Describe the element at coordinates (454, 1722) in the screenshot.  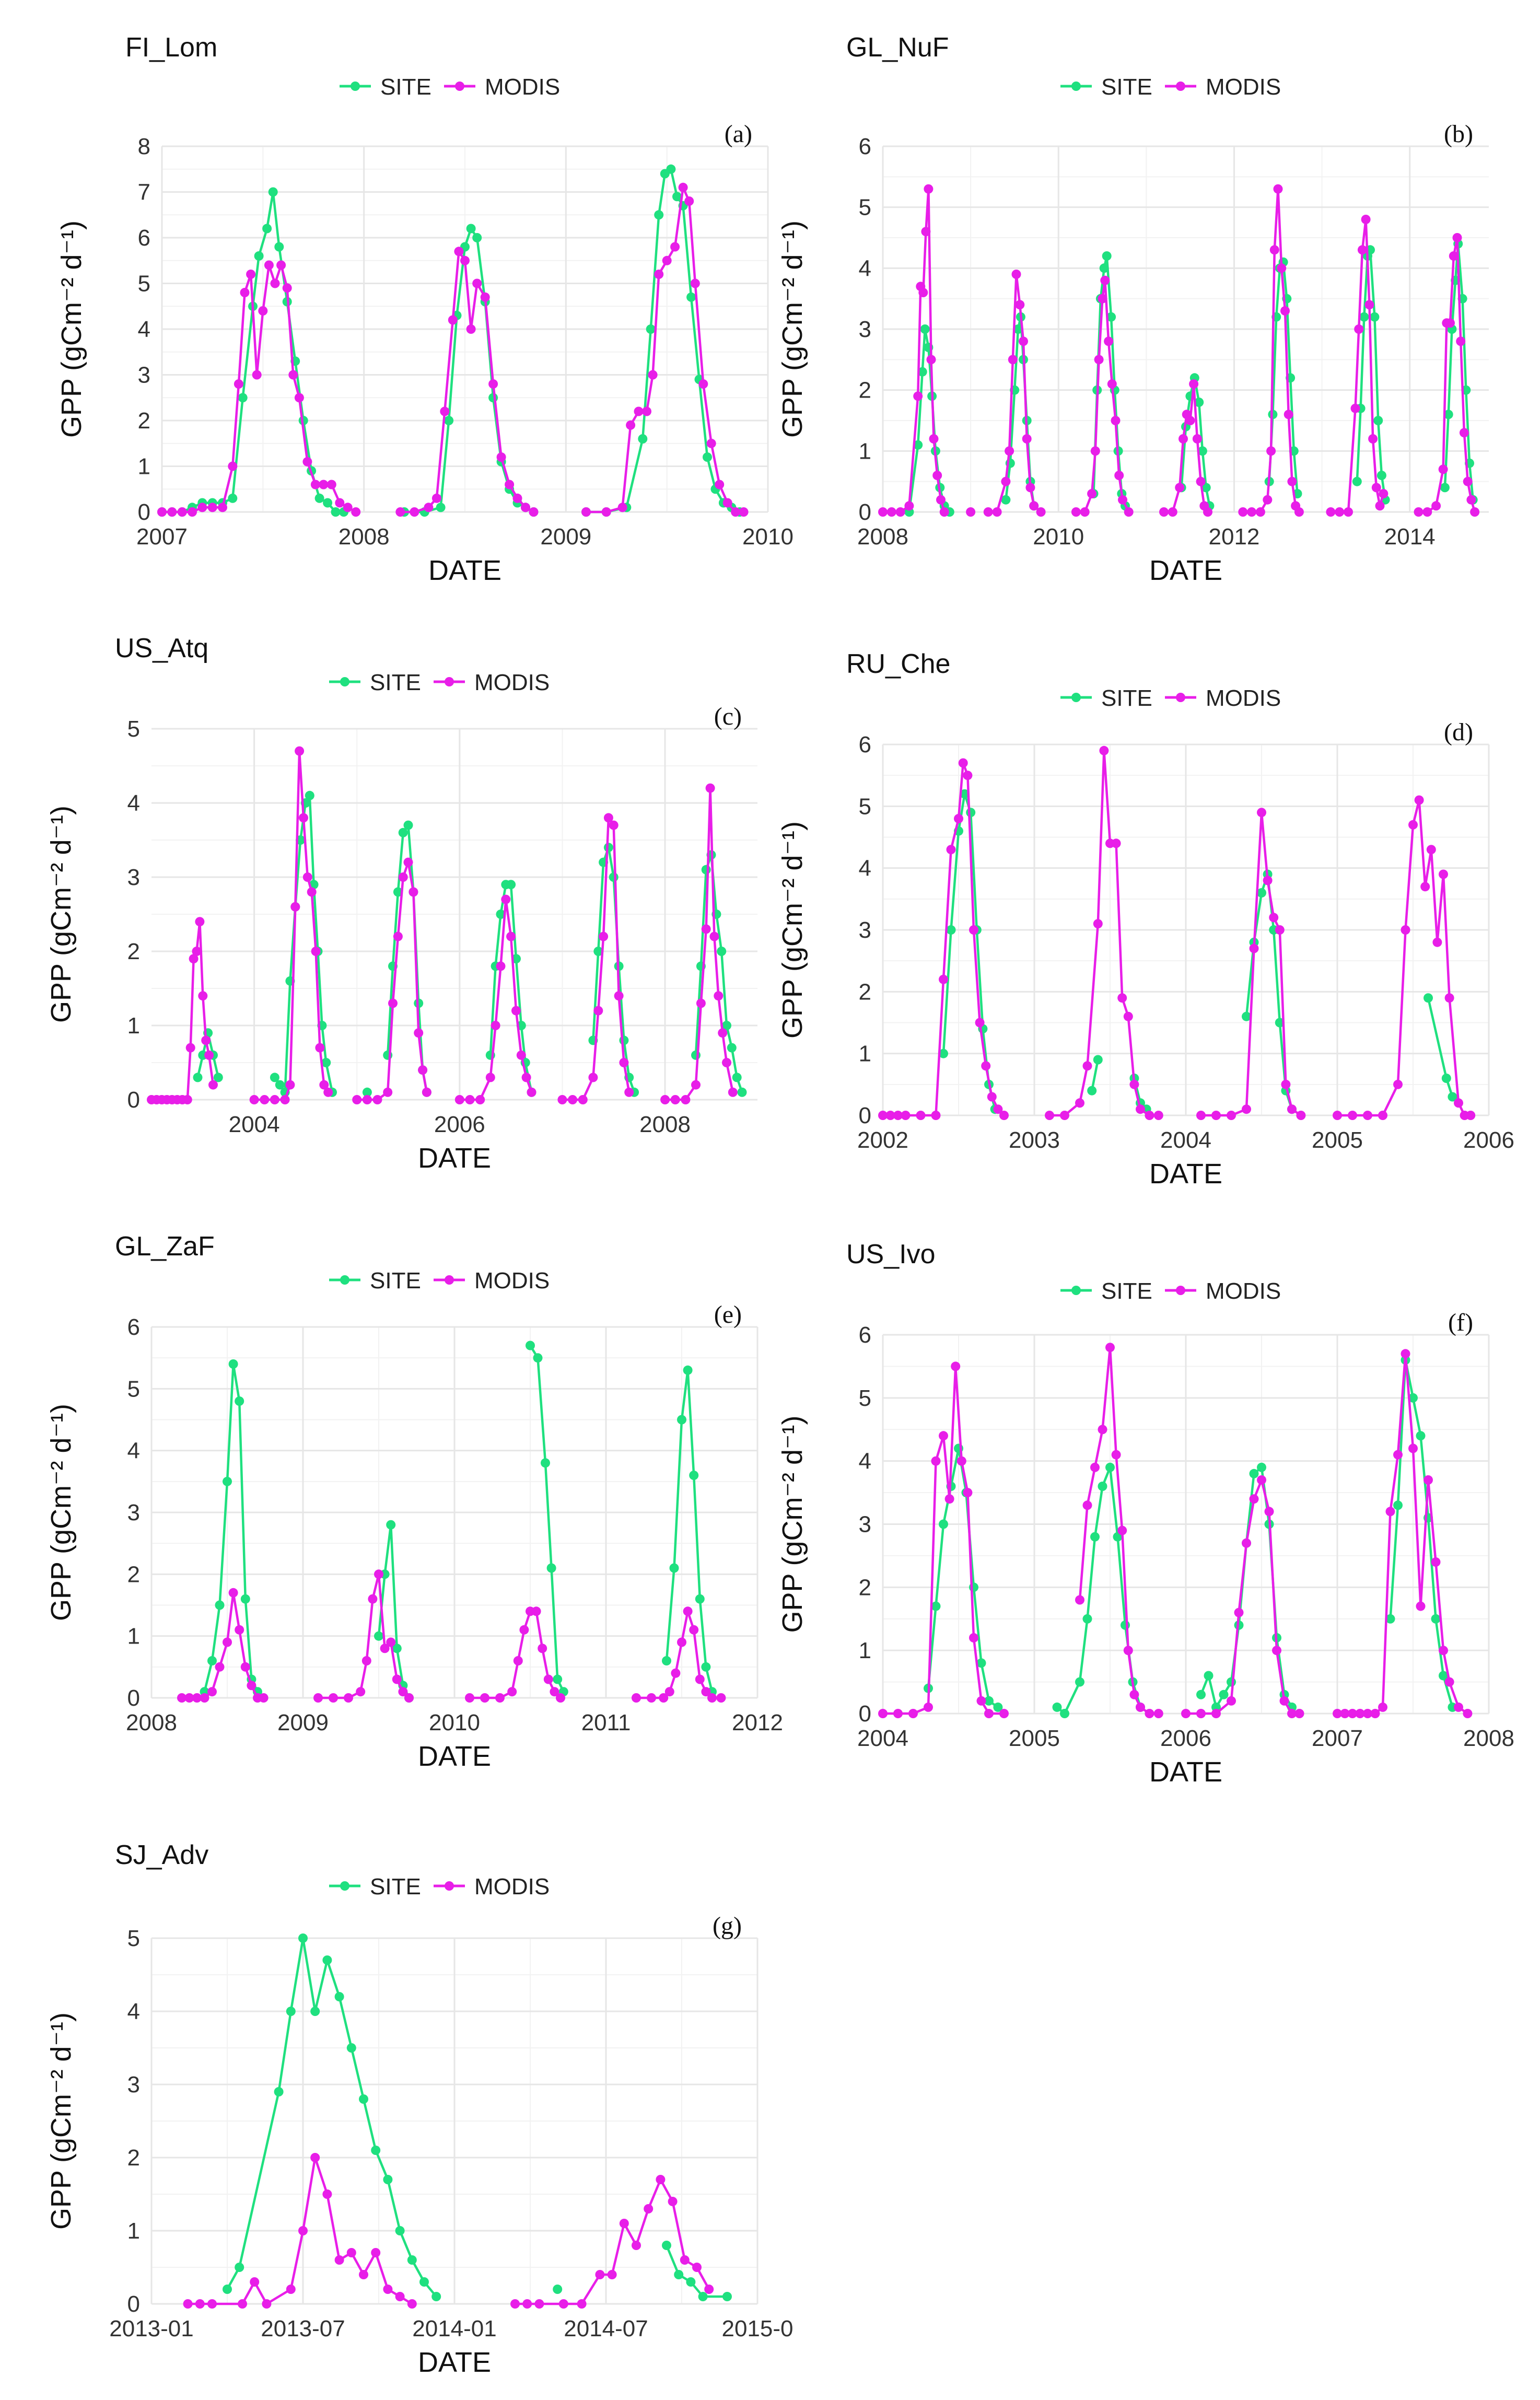
I see `x-tick-label: 2010` at that location.